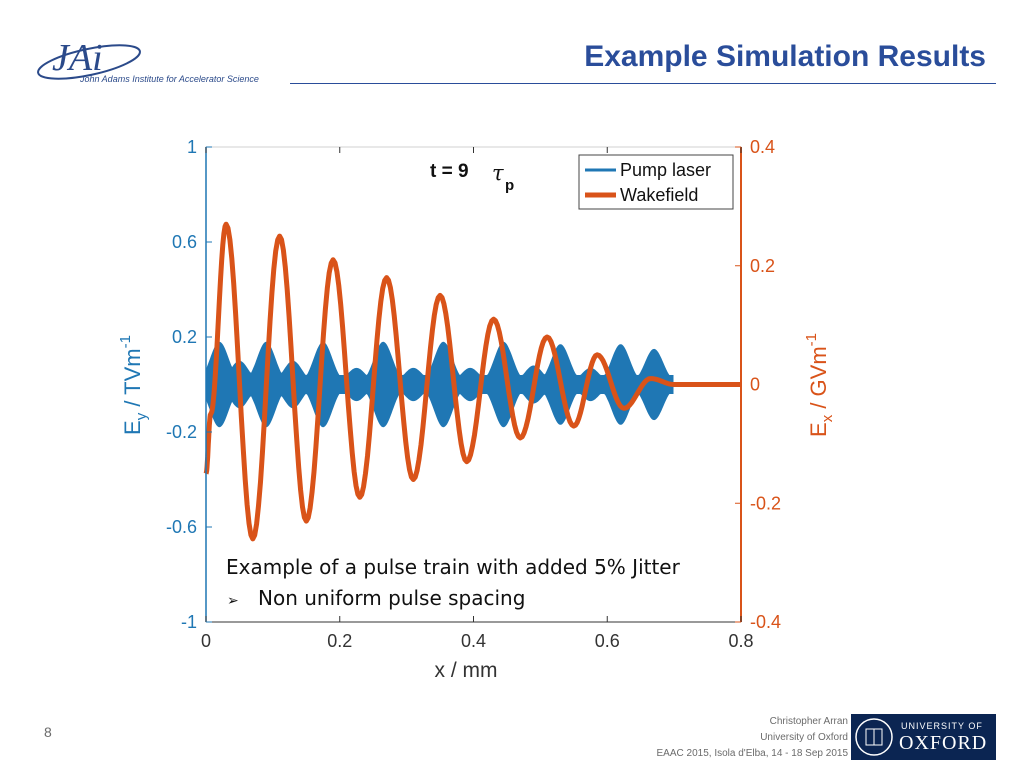 The width and height of the screenshot is (1024, 768). What do you see at coordinates (466, 670) in the screenshot?
I see `x-axis-label: x / mm` at bounding box center [466, 670].